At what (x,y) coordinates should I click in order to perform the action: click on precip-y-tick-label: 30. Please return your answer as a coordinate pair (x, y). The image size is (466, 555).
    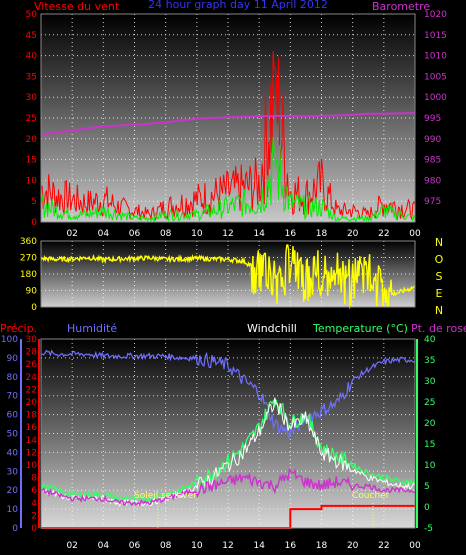
    Looking at the image, I should click on (32, 340).